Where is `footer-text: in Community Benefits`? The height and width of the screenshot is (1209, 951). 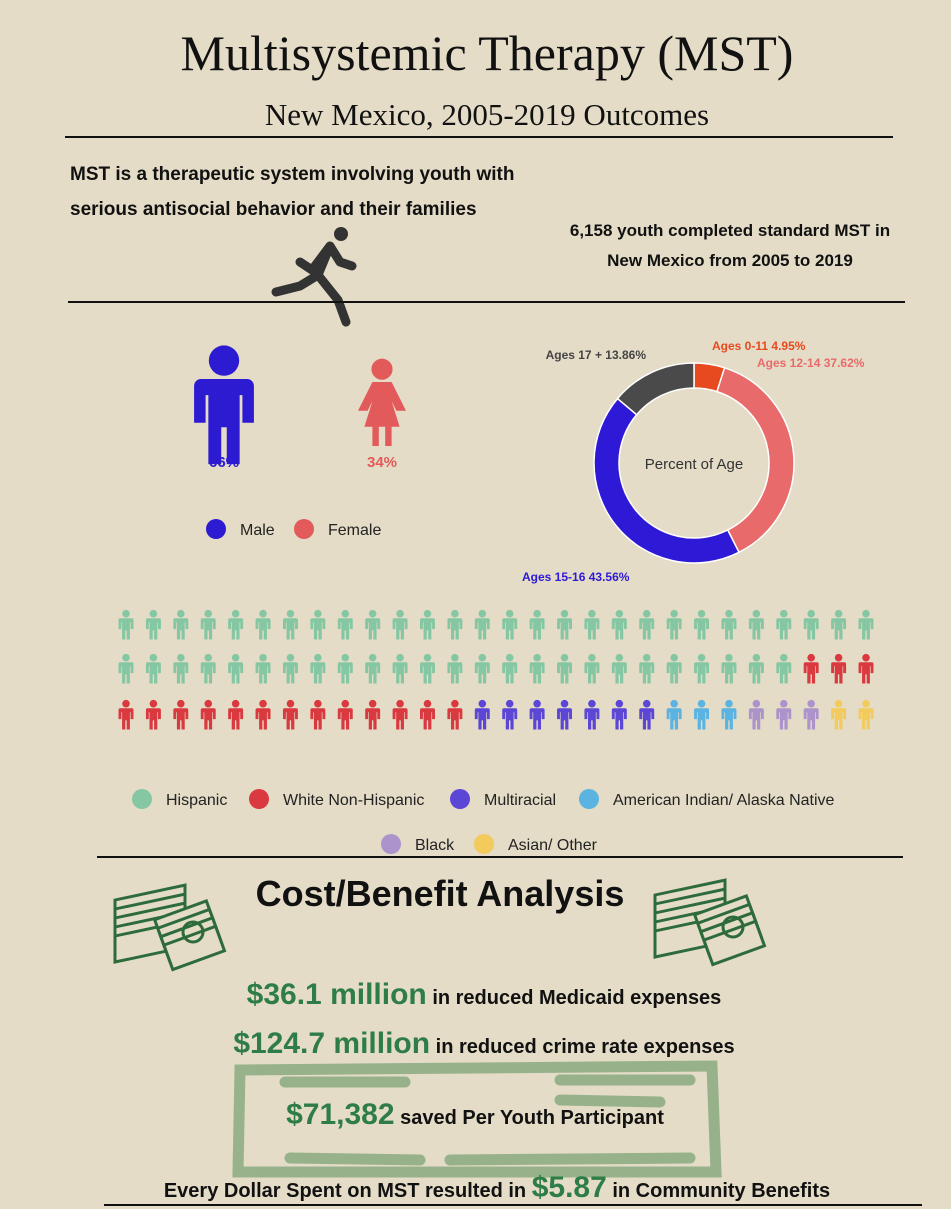 footer-text: in Community Benefits is located at coordinates (721, 1191).